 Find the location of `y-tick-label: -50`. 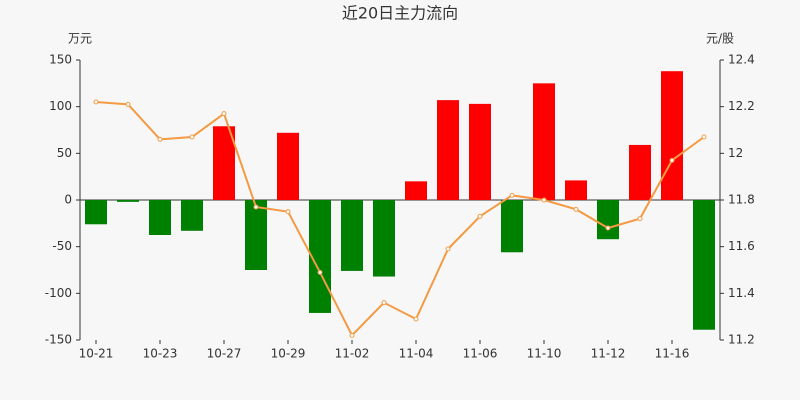

y-tick-label: -50 is located at coordinates (62, 246).